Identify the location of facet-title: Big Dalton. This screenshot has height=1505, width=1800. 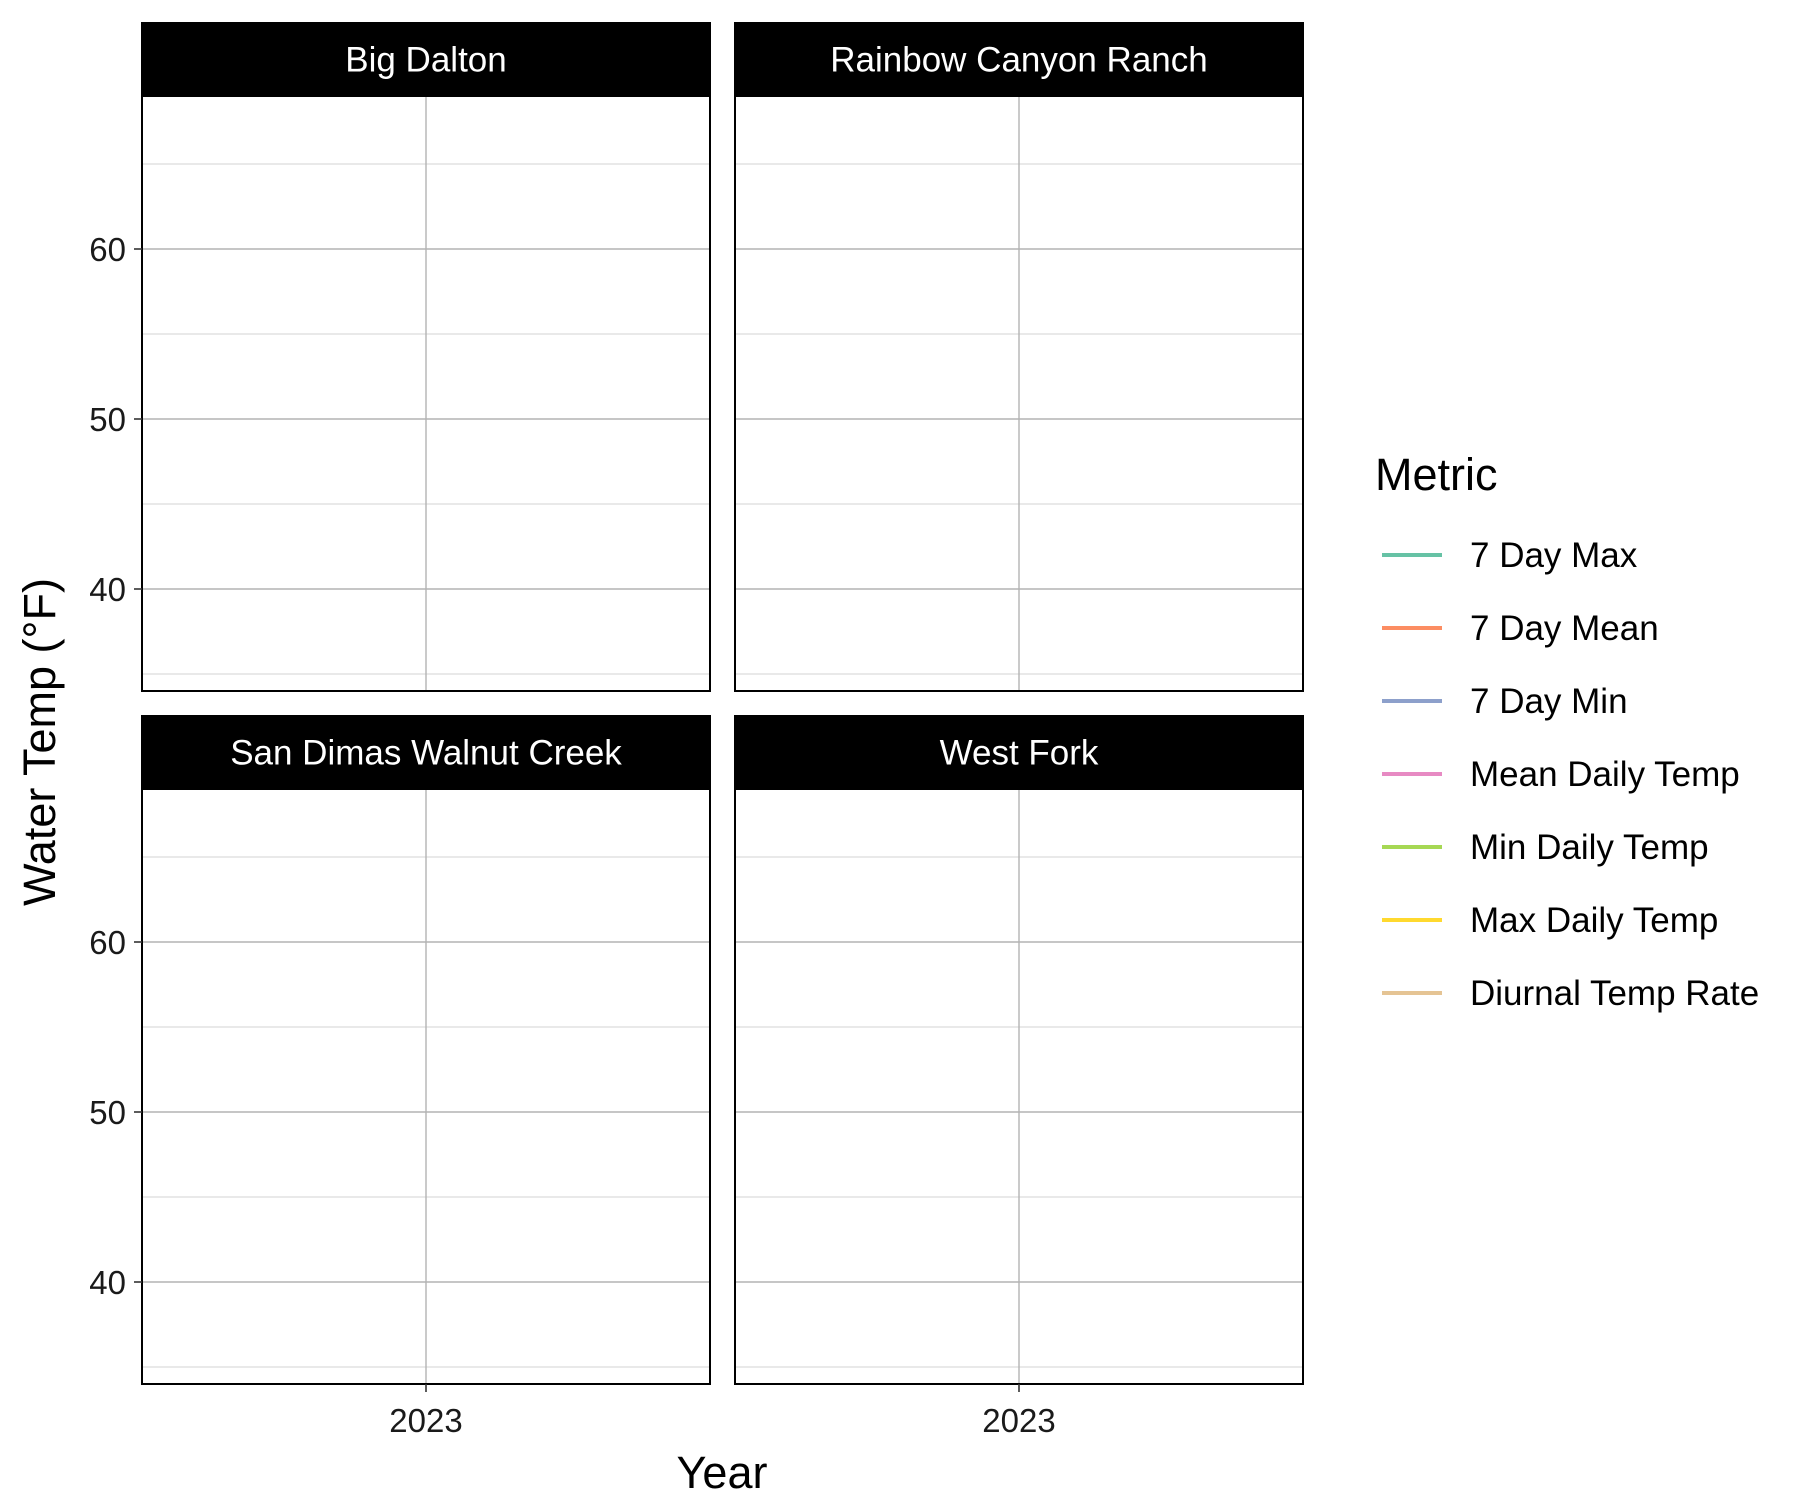
(425, 60).